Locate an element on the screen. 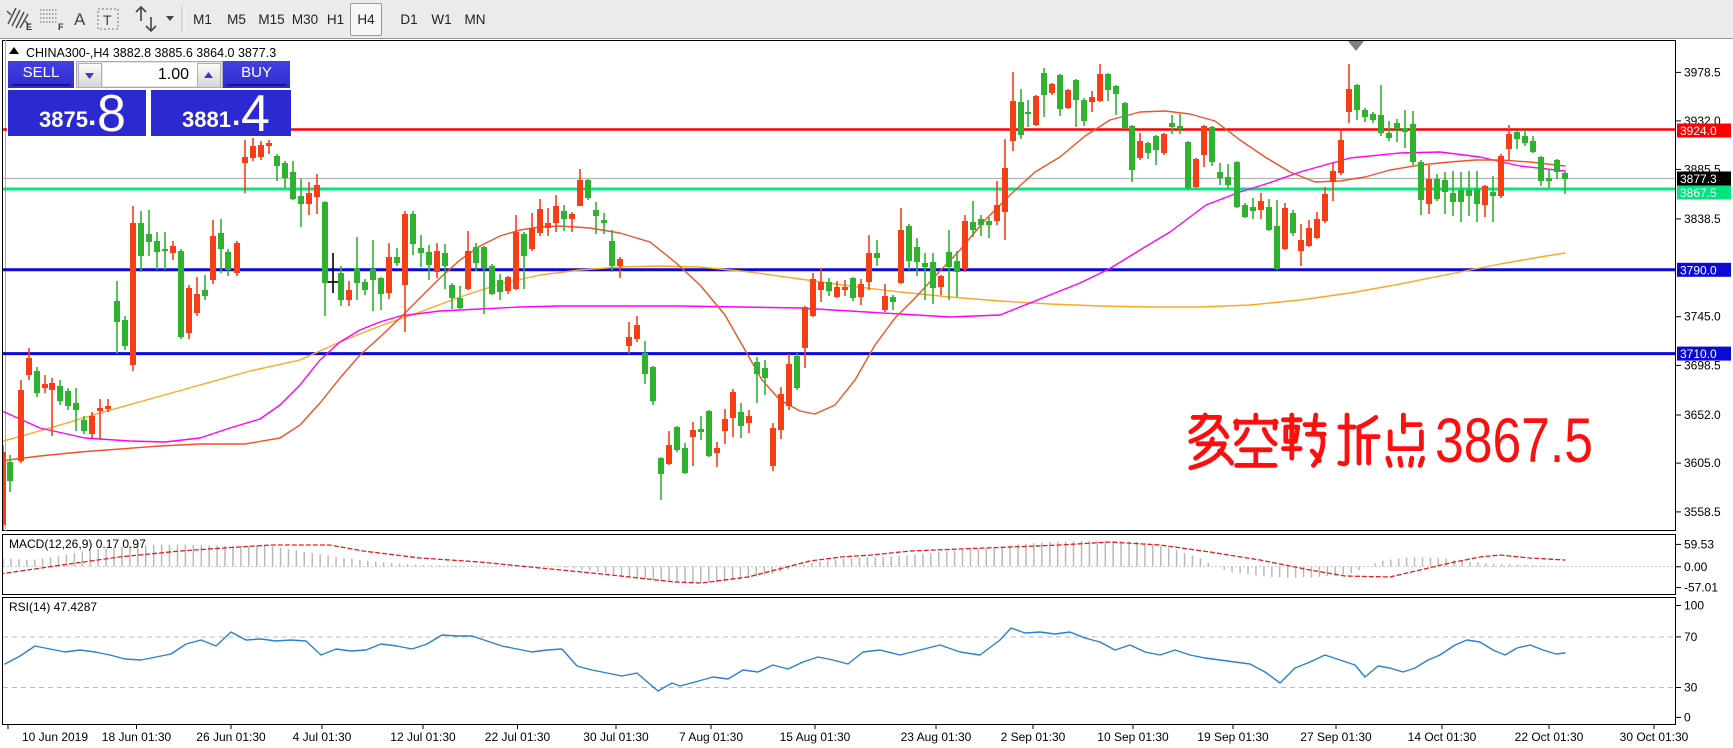 The image size is (1733, 748). svg-text: 0.00 is located at coordinates (1696, 567).